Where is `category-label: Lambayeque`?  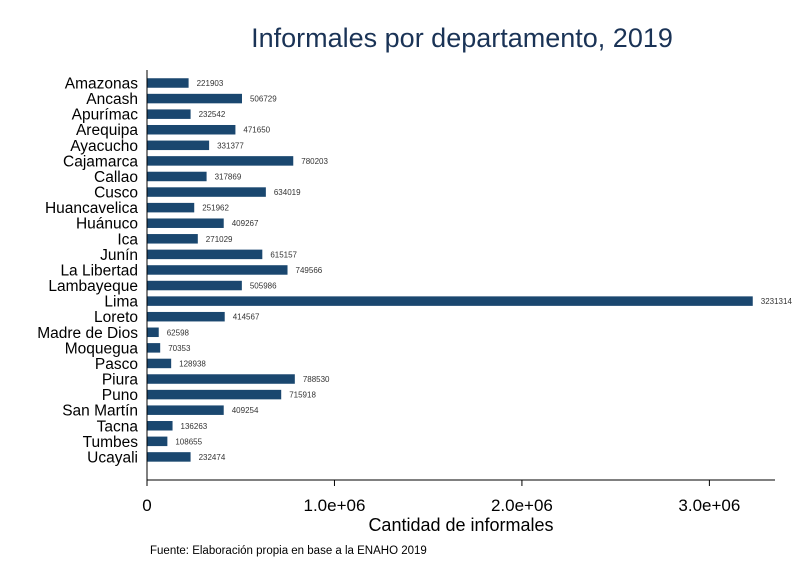
category-label: Lambayeque is located at coordinates (93, 286).